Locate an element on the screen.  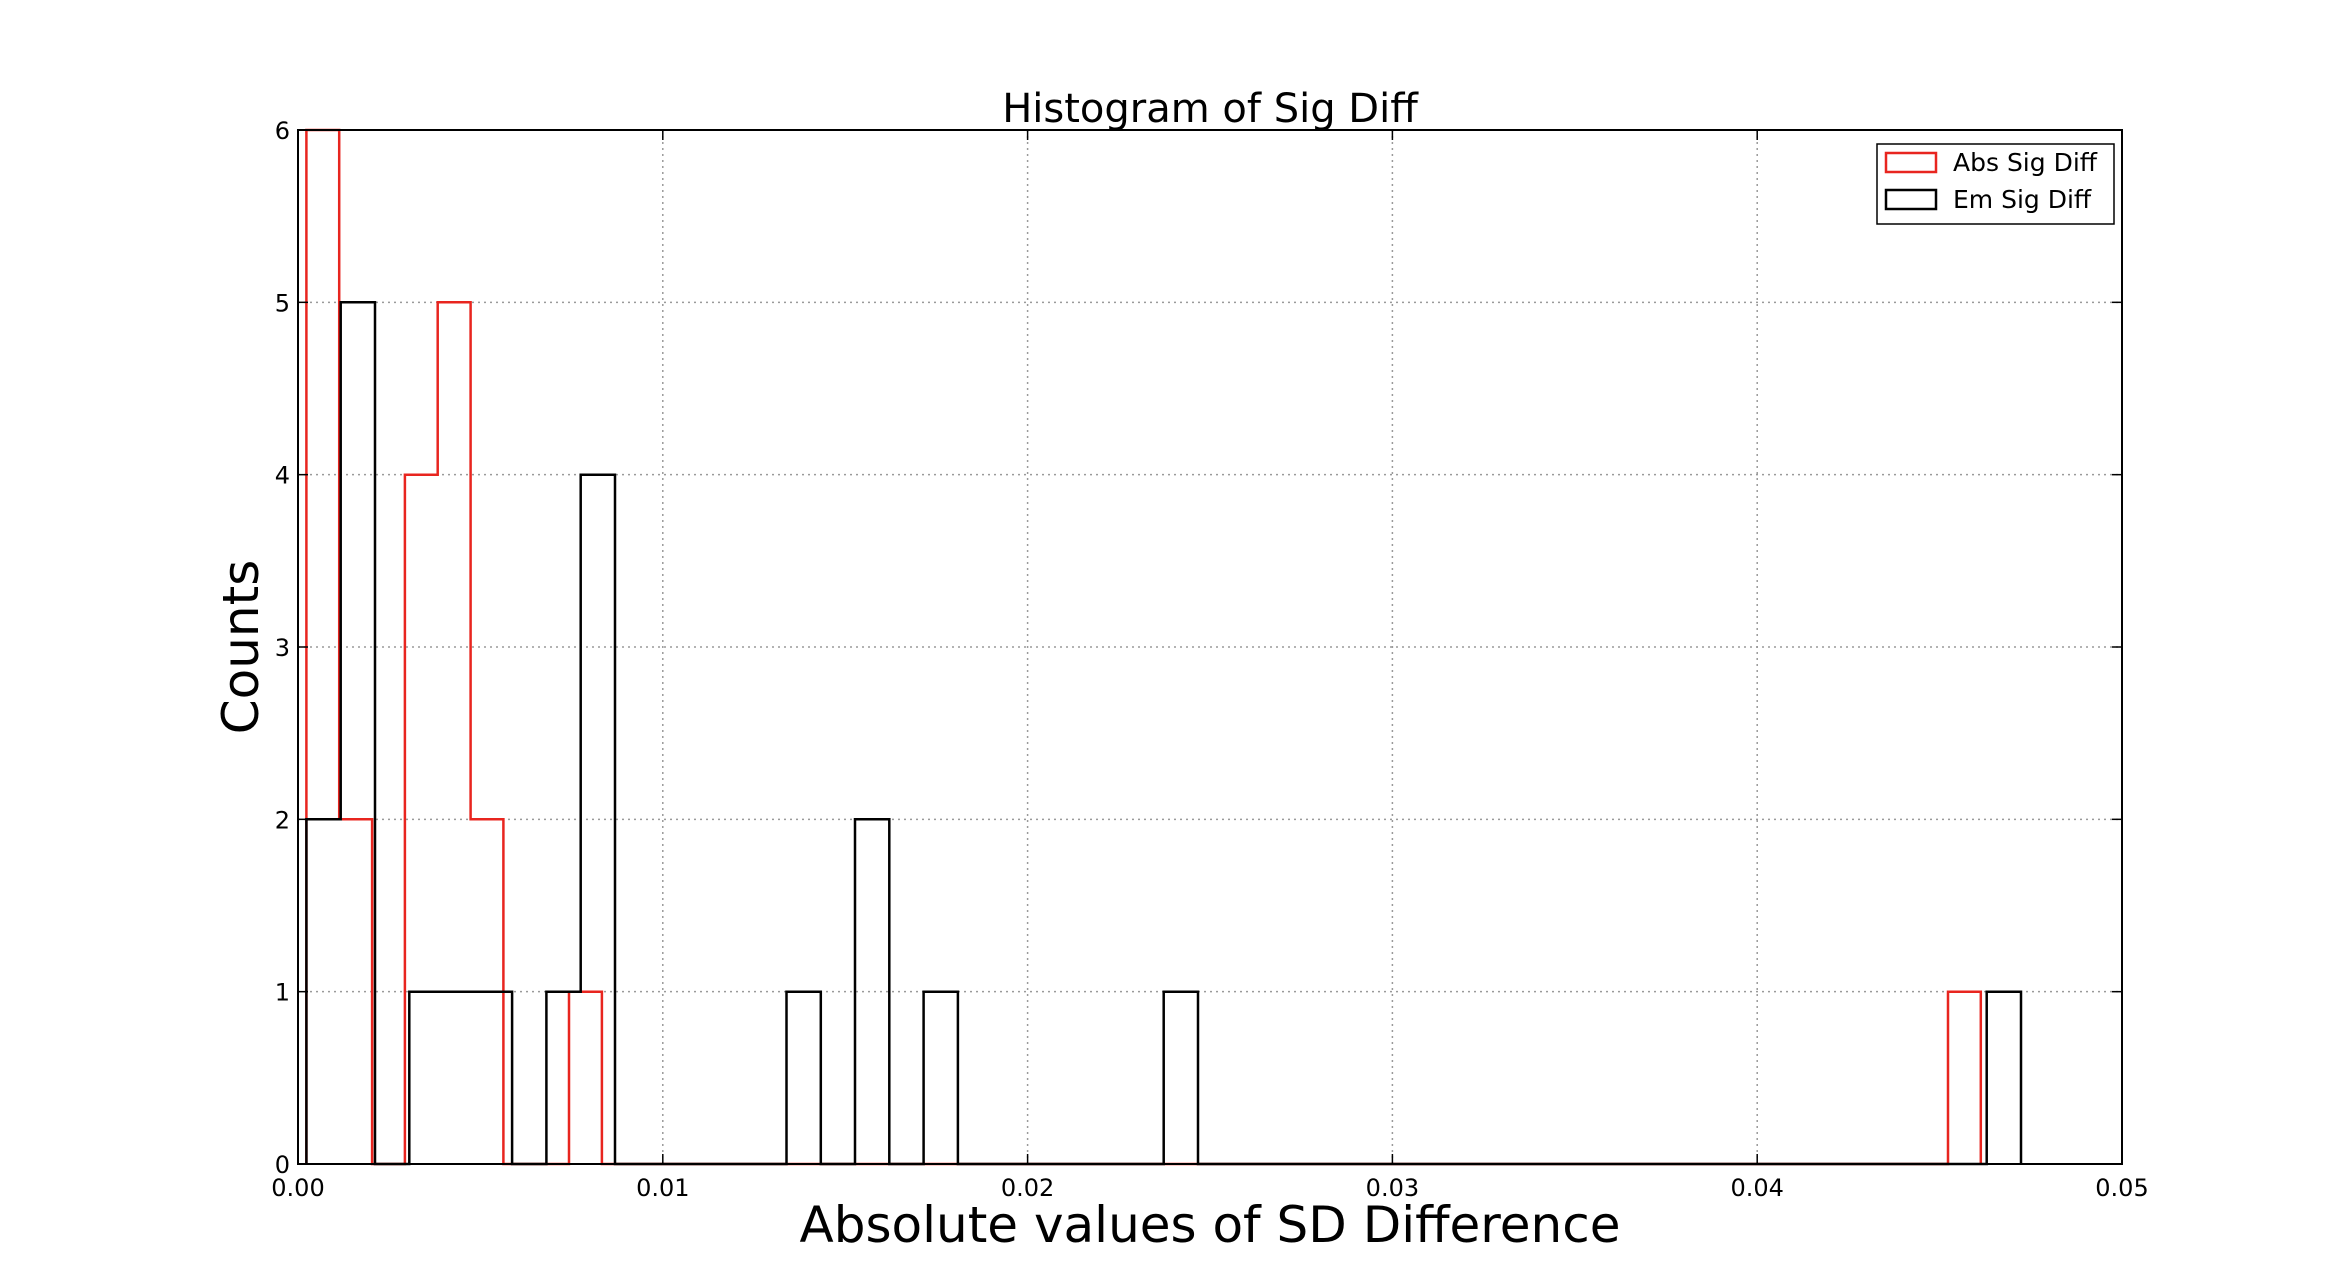
legend-label-em-sig-diff: Em Sig Diff is located at coordinates (2022, 199).